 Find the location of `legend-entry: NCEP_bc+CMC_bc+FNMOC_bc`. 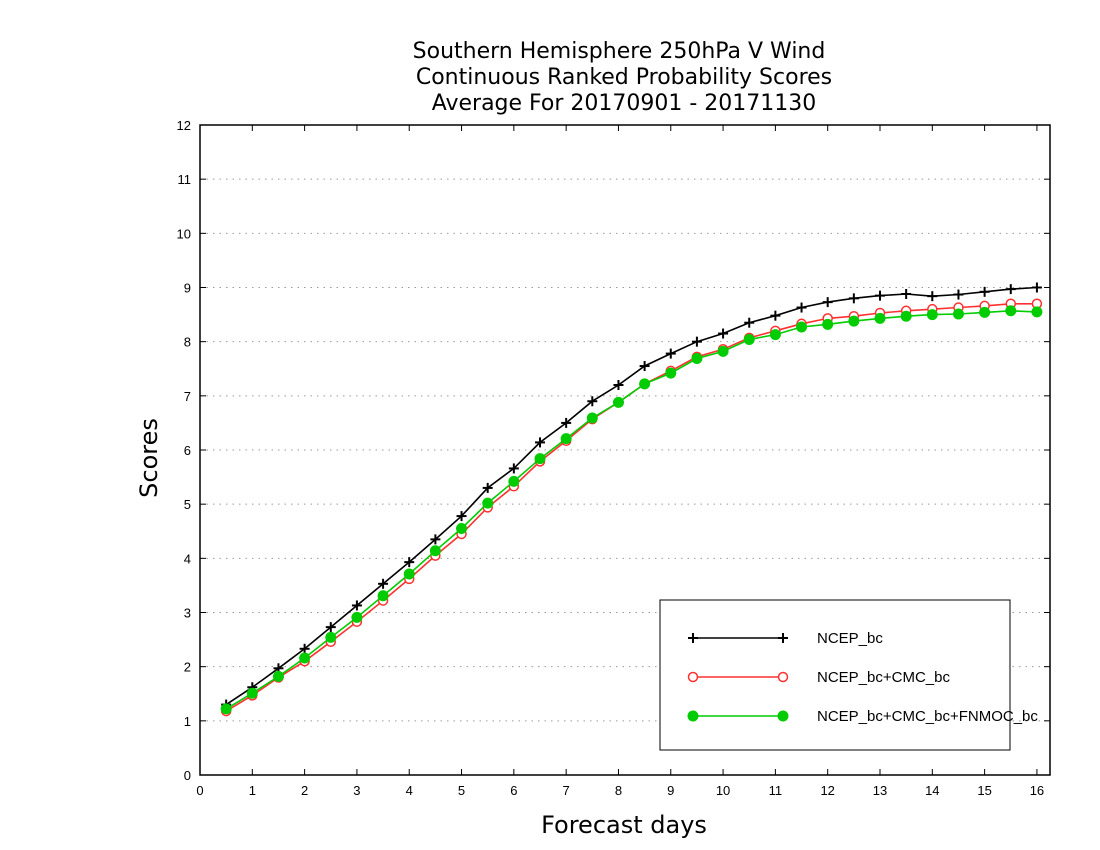

legend-entry: NCEP_bc+CMC_bc+FNMOC_bc is located at coordinates (862, 716).